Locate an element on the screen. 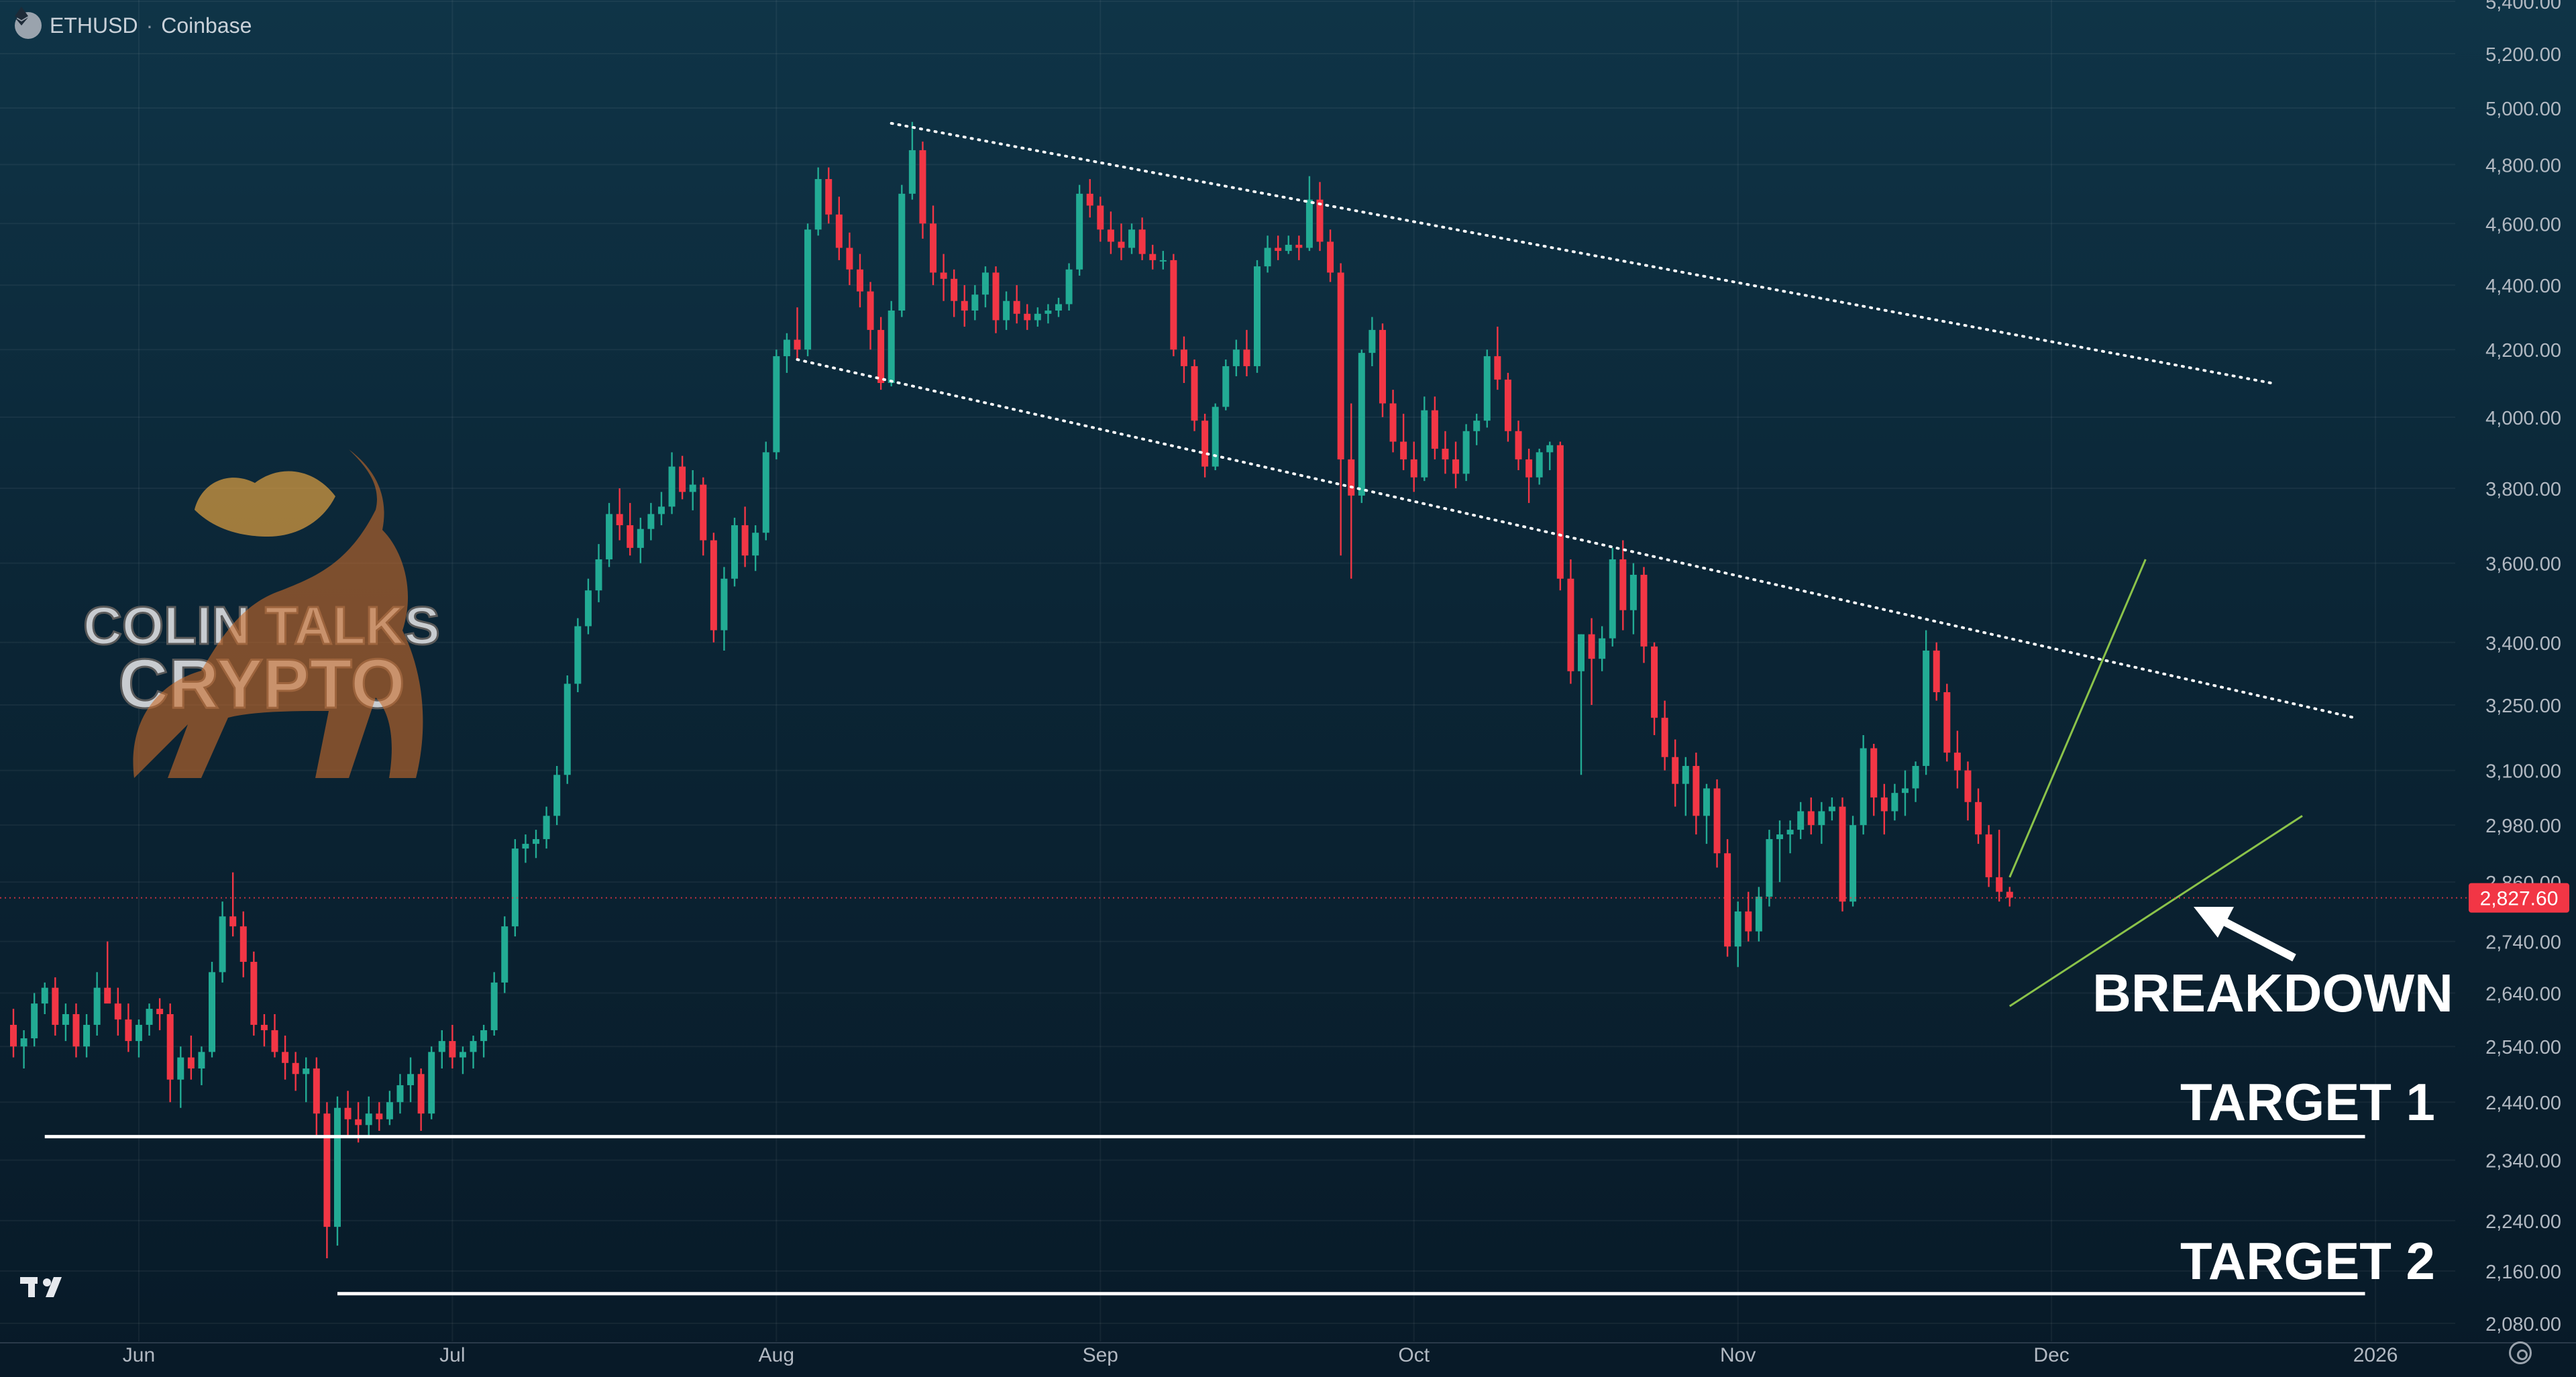 This screenshot has width=2576, height=1377. y-tick-label: 3,250.00 is located at coordinates (2523, 706).